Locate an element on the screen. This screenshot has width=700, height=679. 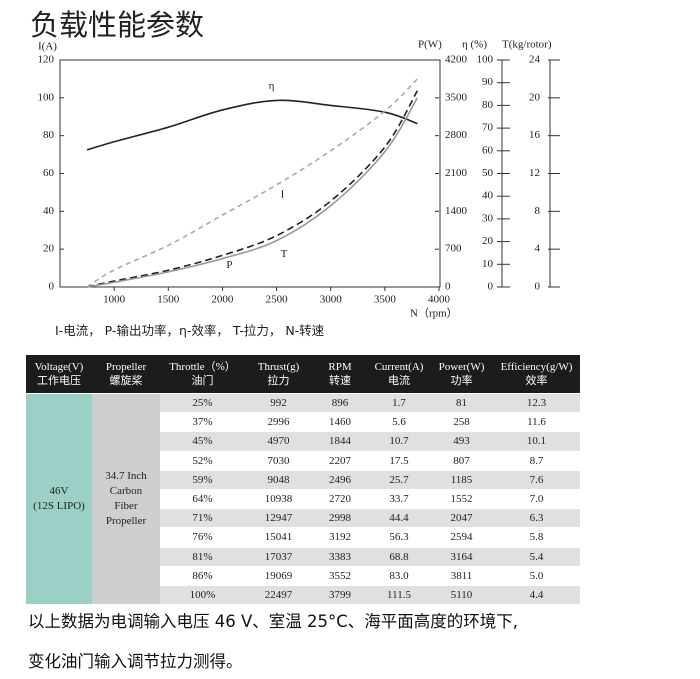
table-cell: 7.0 is located at coordinates (536, 498).